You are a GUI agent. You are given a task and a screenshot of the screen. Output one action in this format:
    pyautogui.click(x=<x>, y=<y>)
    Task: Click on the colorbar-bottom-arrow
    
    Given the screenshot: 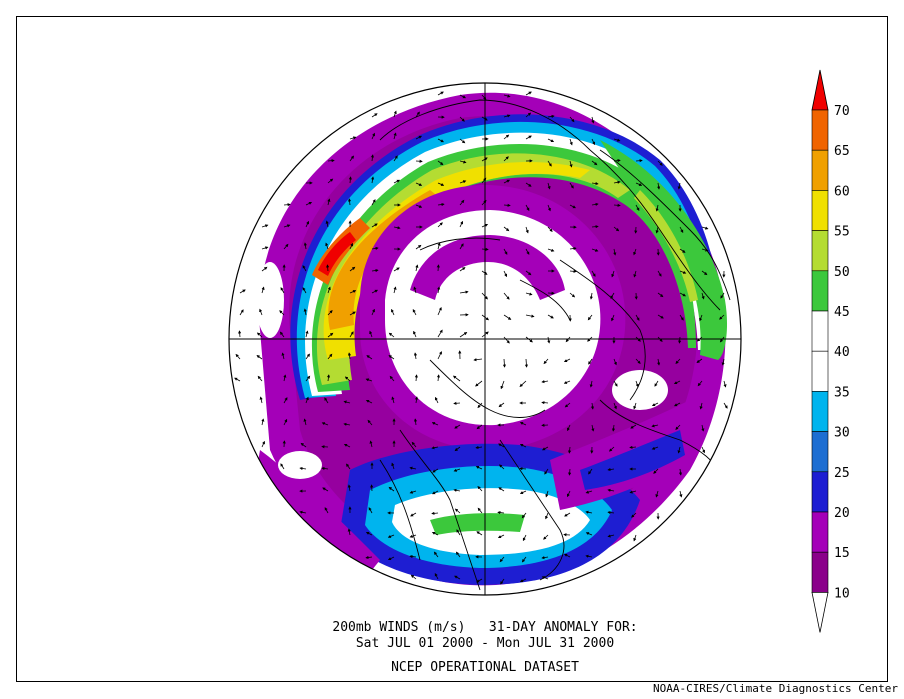 What is the action you would take?
    pyautogui.click(x=820, y=612)
    